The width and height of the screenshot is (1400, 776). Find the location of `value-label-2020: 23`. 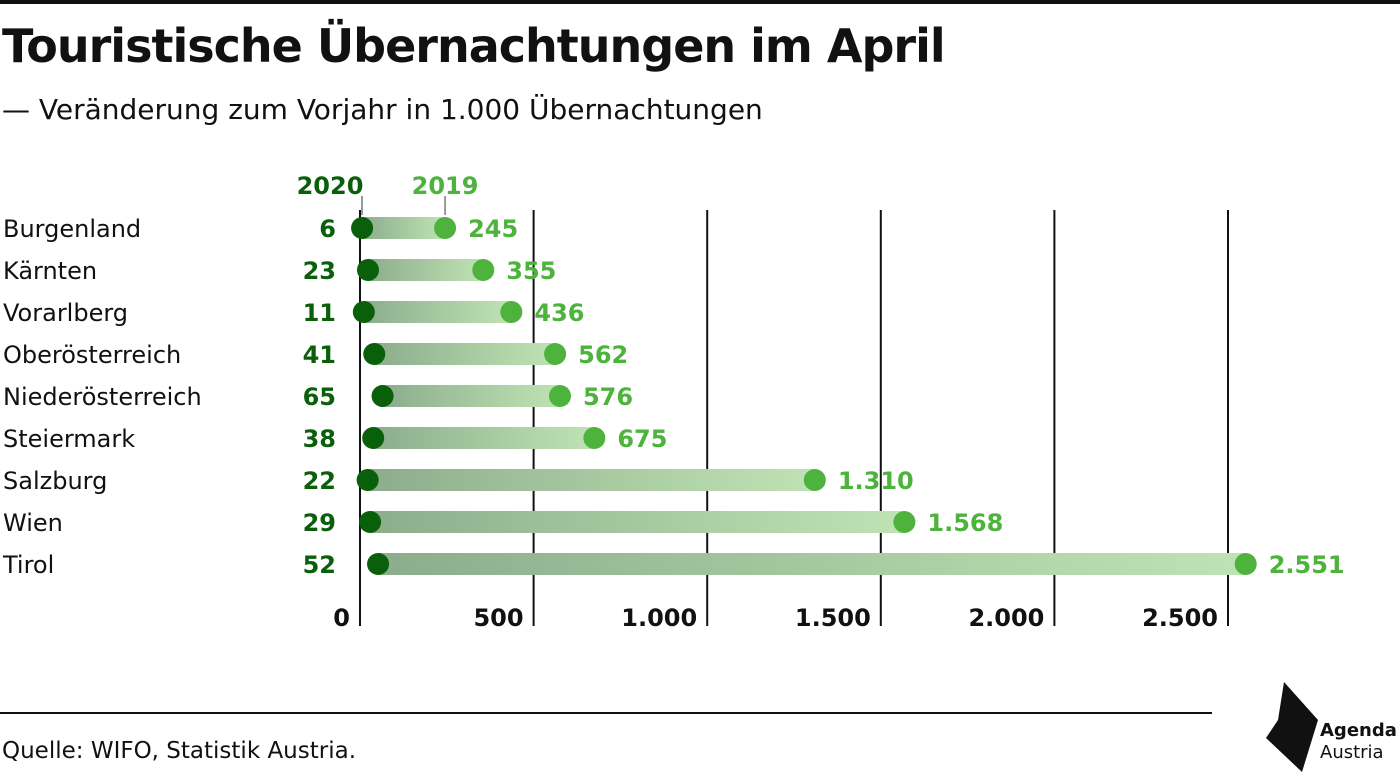

value-label-2020: 23 is located at coordinates (319, 271).